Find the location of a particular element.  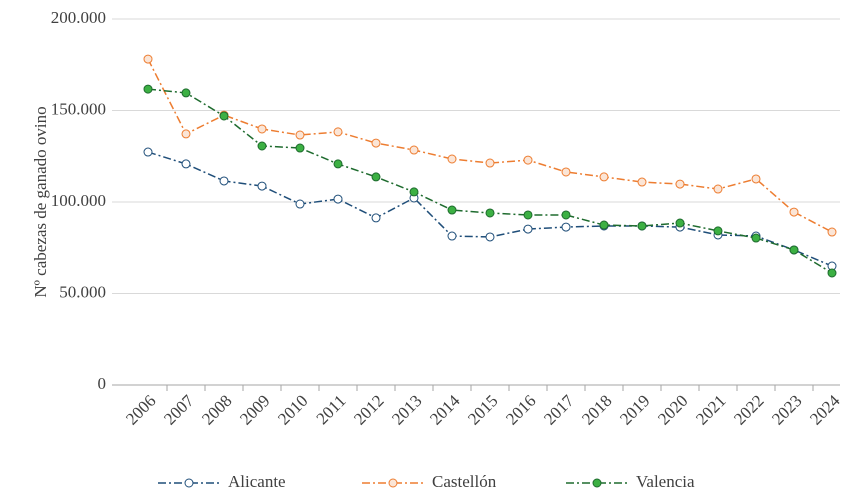

x-tick-label: 2007 is located at coordinates (179, 410).